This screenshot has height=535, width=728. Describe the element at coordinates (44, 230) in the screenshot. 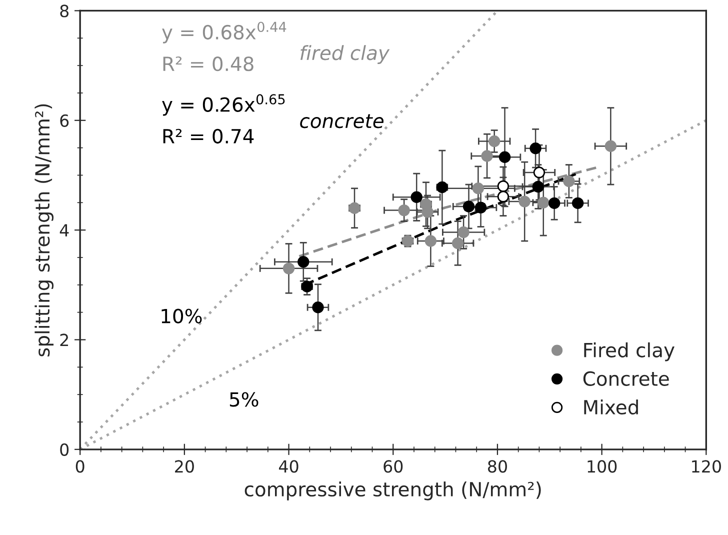

I see `y-axis-title: splitting strength (N/mm²)` at that location.